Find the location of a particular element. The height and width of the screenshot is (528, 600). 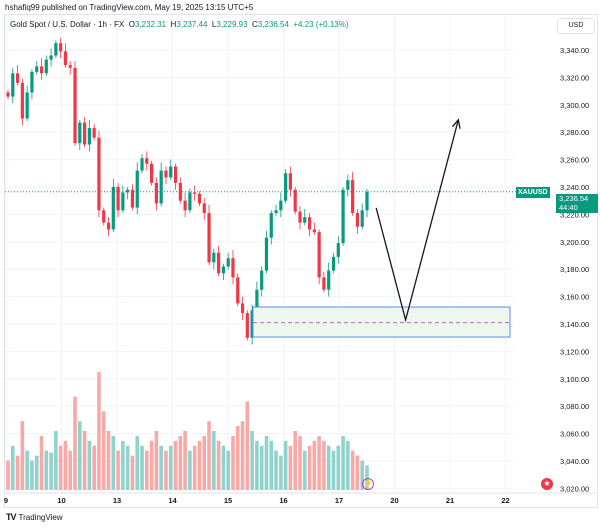

price-tick-label: 3,020.00 is located at coordinates (574, 488).